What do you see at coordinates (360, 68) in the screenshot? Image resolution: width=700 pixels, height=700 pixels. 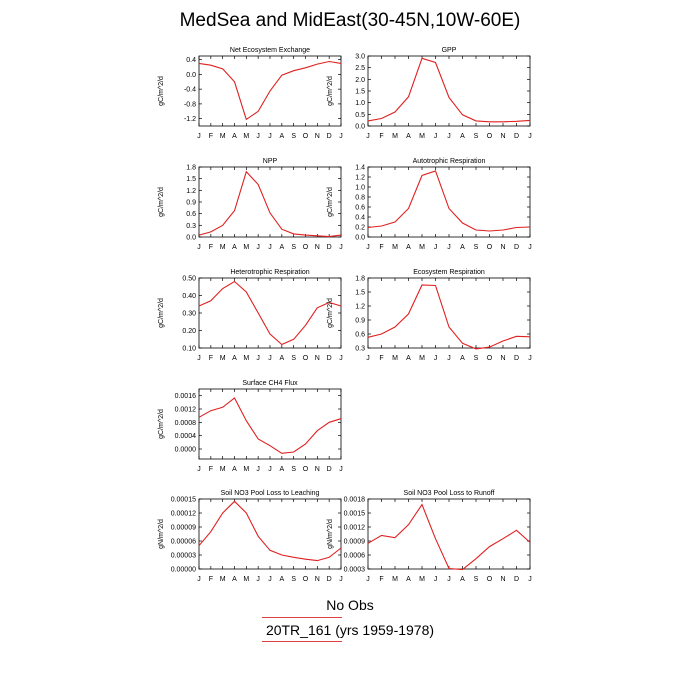 I see `y-tick-label: 2.5` at bounding box center [360, 68].